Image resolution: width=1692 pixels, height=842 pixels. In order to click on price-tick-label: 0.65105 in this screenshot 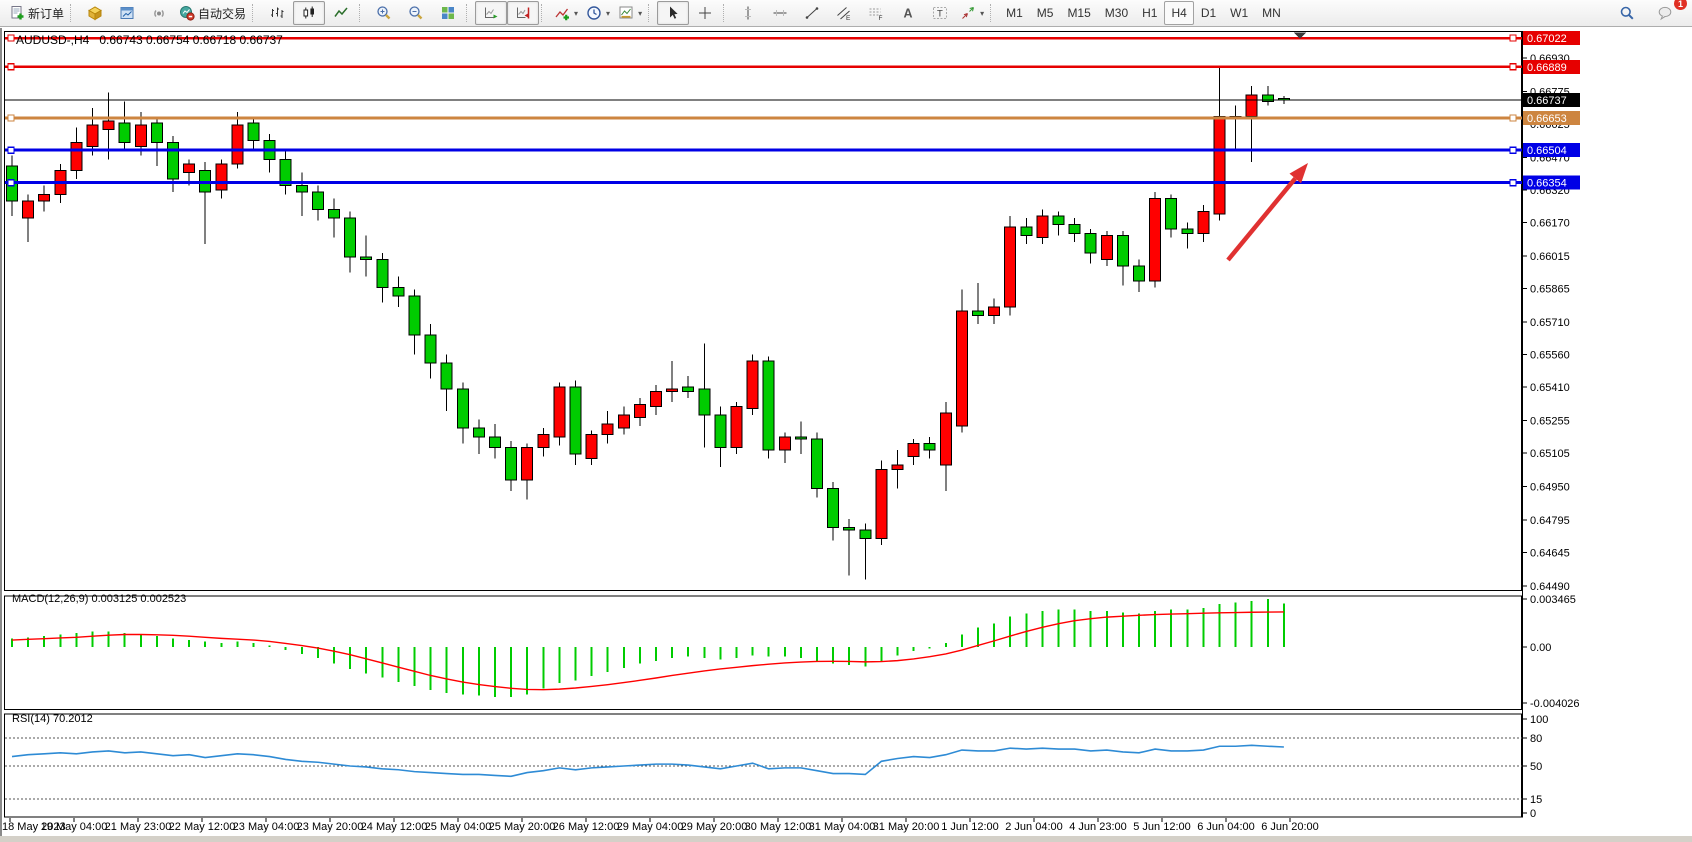, I will do `click(1550, 454)`.